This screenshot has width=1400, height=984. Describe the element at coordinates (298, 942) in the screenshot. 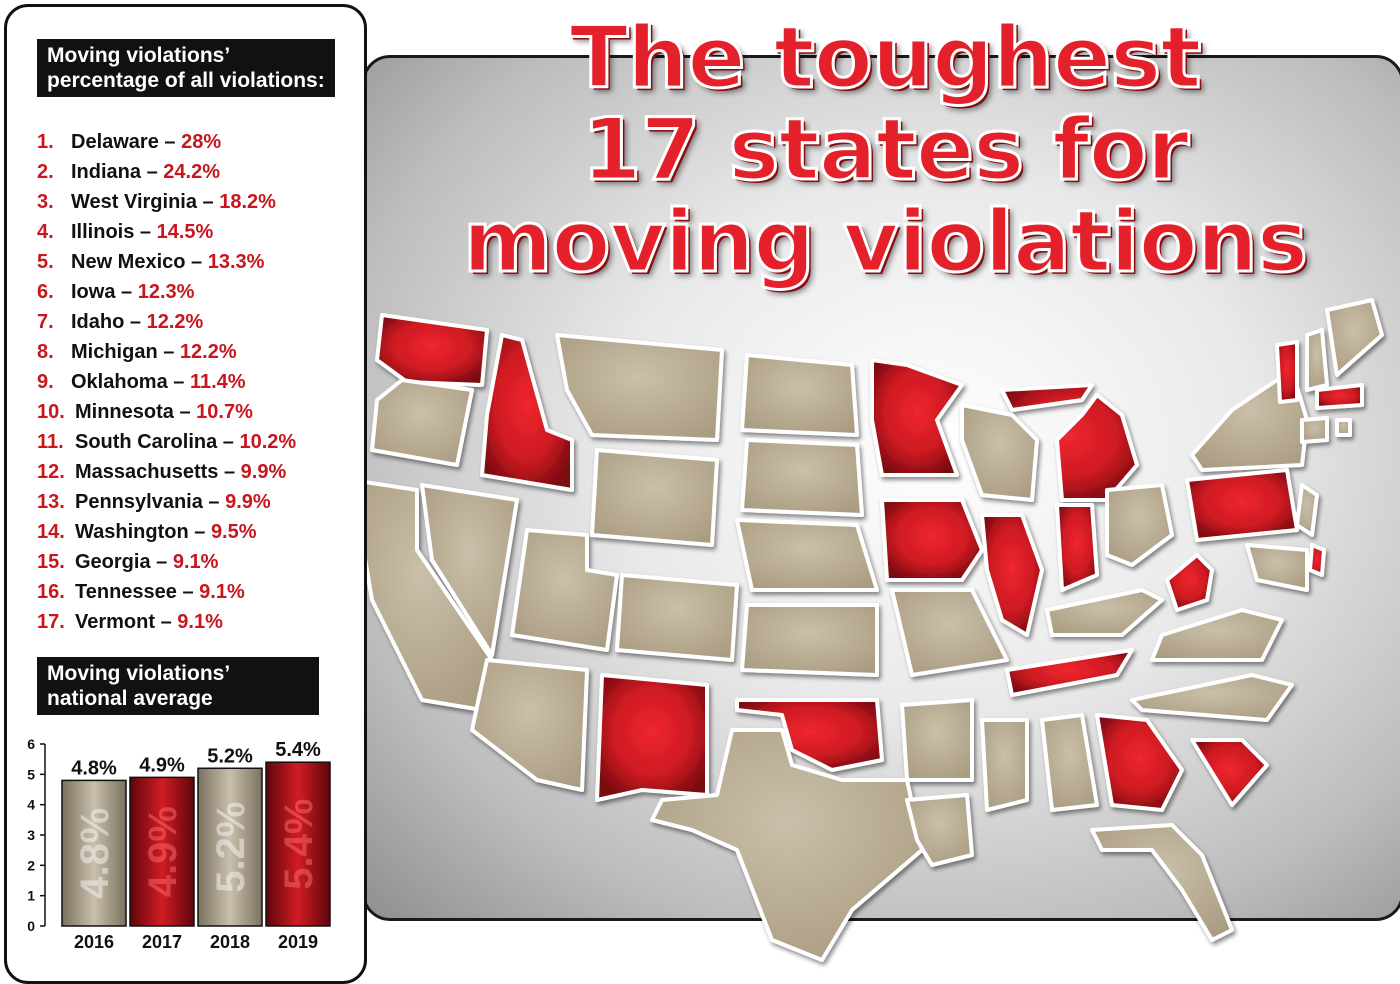

I see `x-tick-label: 2019` at that location.